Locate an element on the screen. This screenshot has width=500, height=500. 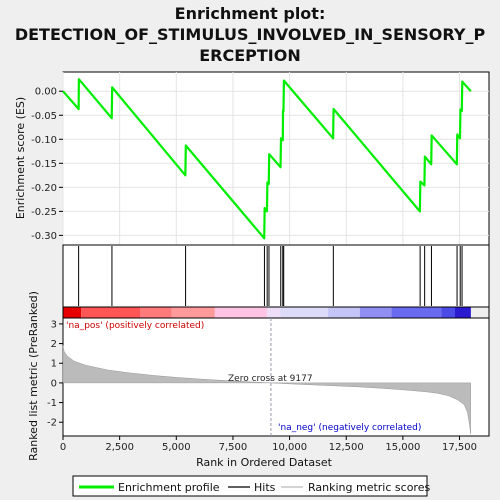
es-y-ticks: 0.00 -0.05 -0.10 -0.15 -0.20 -0.25 -0.30 is located at coordinates (47, 164).